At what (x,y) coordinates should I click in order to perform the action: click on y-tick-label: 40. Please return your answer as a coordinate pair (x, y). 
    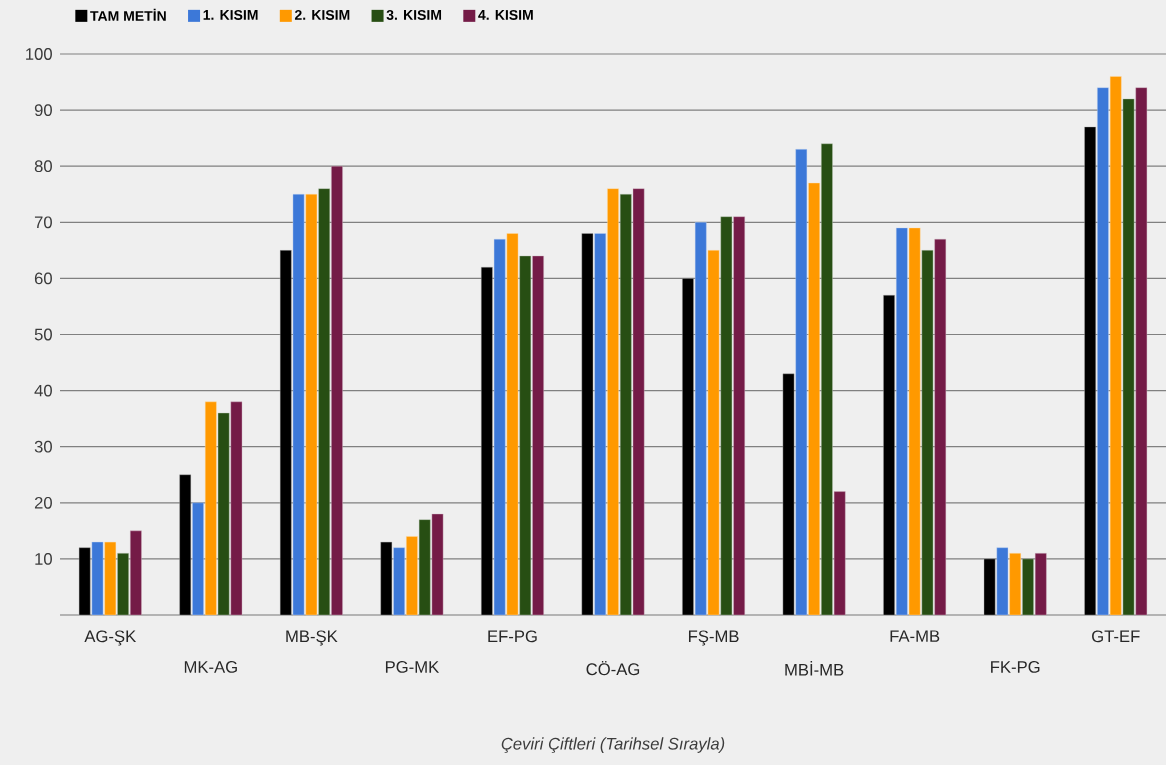
    Looking at the image, I should click on (43, 390).